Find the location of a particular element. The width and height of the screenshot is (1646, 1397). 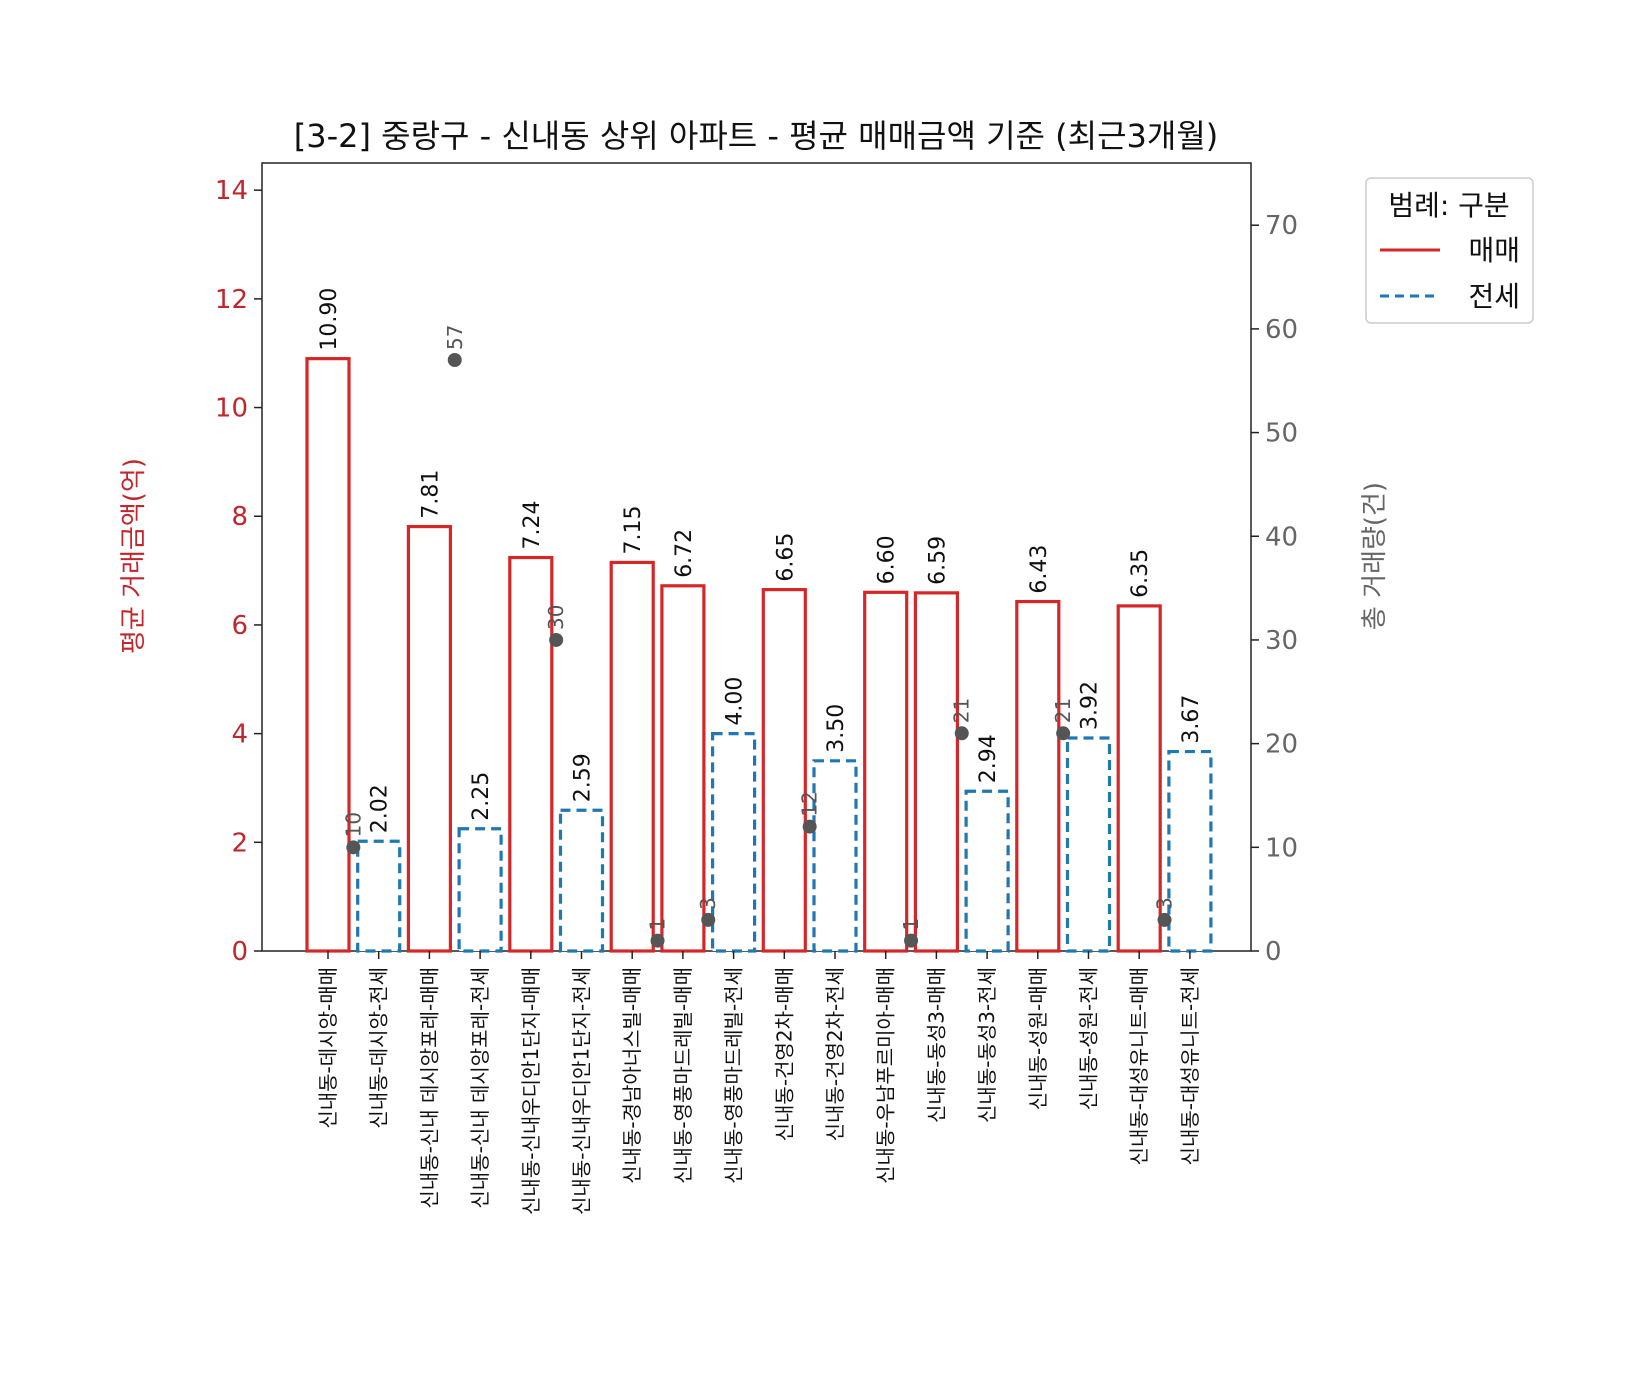

right-tick-label: 70 is located at coordinates (1281, 226).